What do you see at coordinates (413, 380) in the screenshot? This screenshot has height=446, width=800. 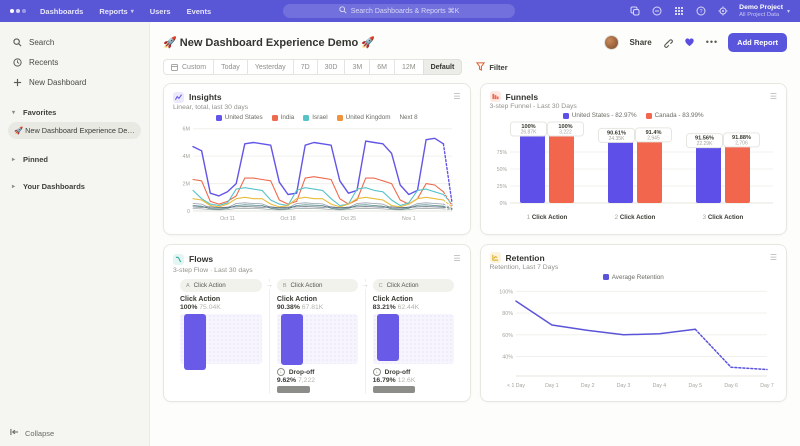 I see `flow-dropoff: ↓ Drop-off 16.79% 12.6K` at bounding box center [413, 380].